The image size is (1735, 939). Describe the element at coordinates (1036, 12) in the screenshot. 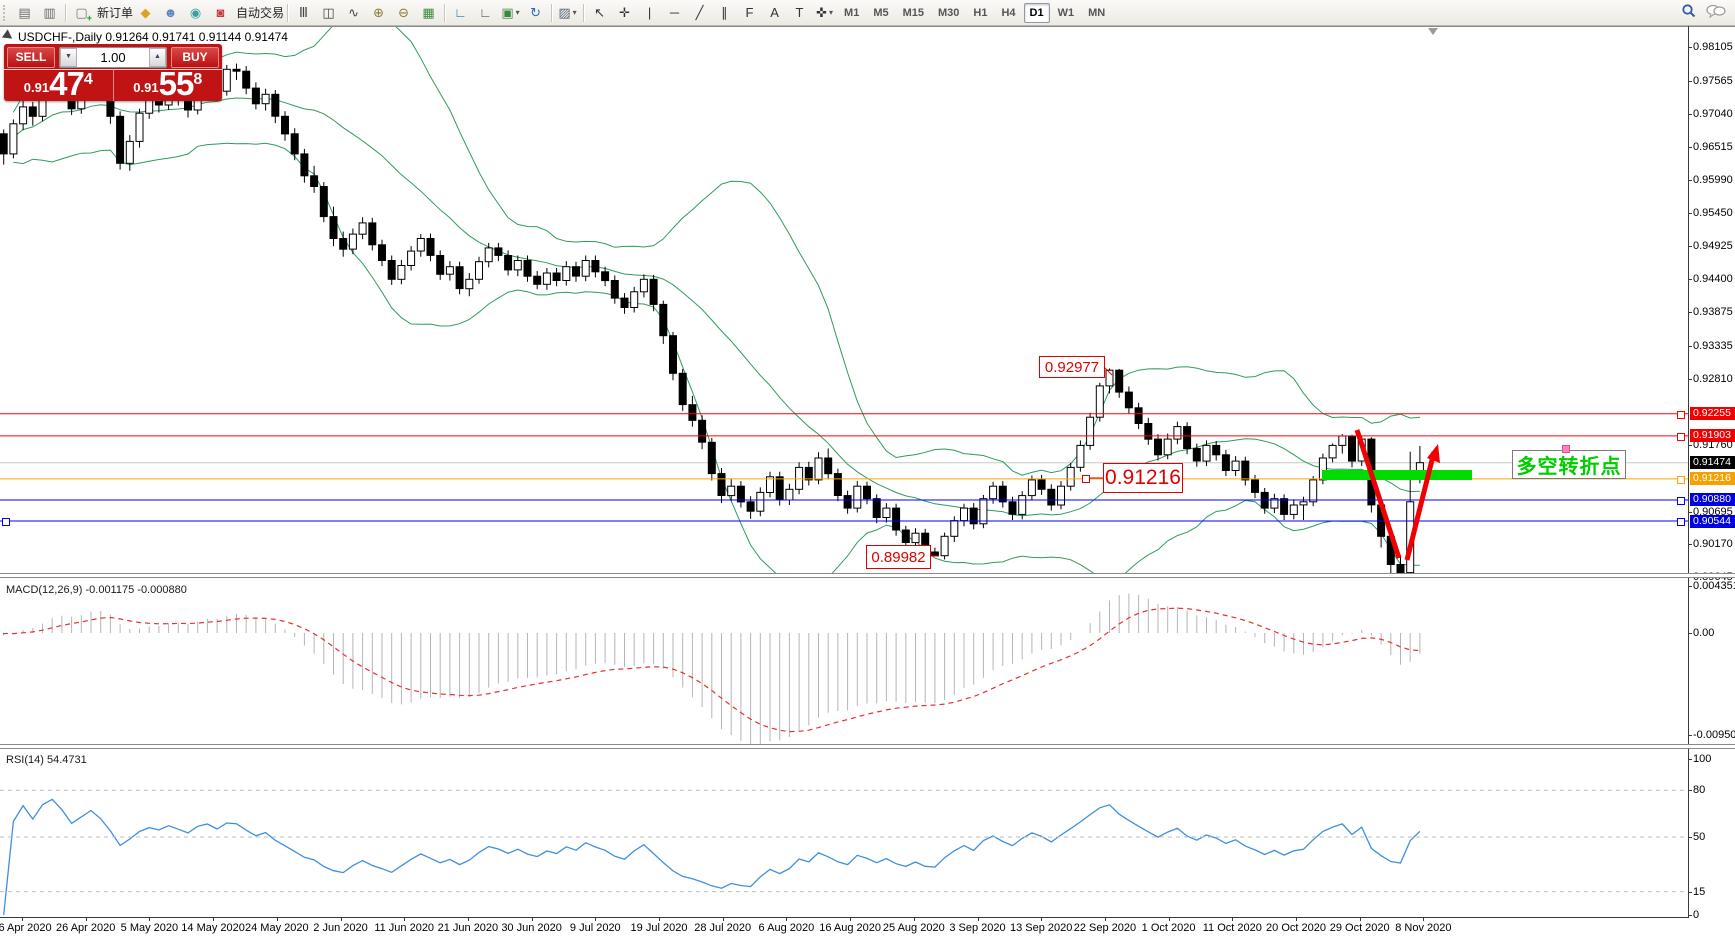

I see `timeframe-d1: D1` at that location.